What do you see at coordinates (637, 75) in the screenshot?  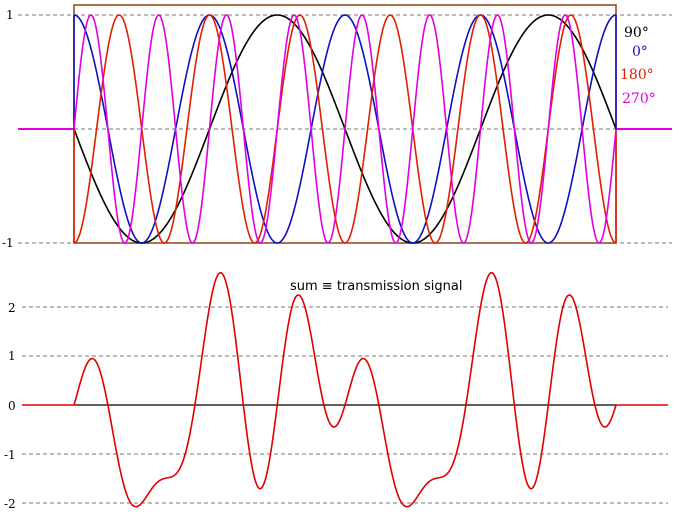 I see `legend-180deg: 180°` at bounding box center [637, 75].